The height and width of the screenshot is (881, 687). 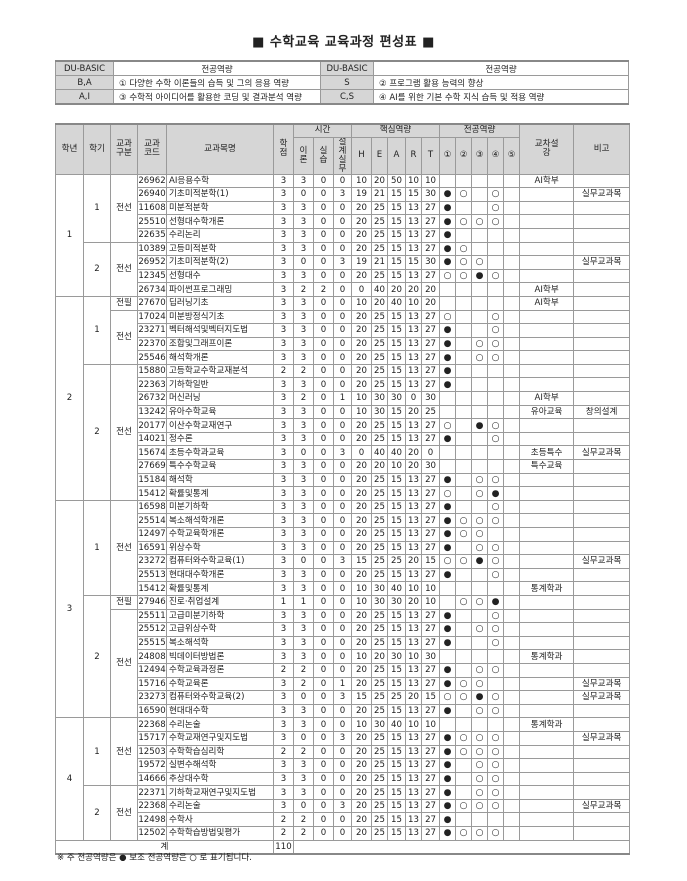 What do you see at coordinates (343, 480) in the screenshot?
I see `table-row: 15184 해석학 3 3 0 0 20 25 15 13 27 ● ○ ○` at bounding box center [343, 480].